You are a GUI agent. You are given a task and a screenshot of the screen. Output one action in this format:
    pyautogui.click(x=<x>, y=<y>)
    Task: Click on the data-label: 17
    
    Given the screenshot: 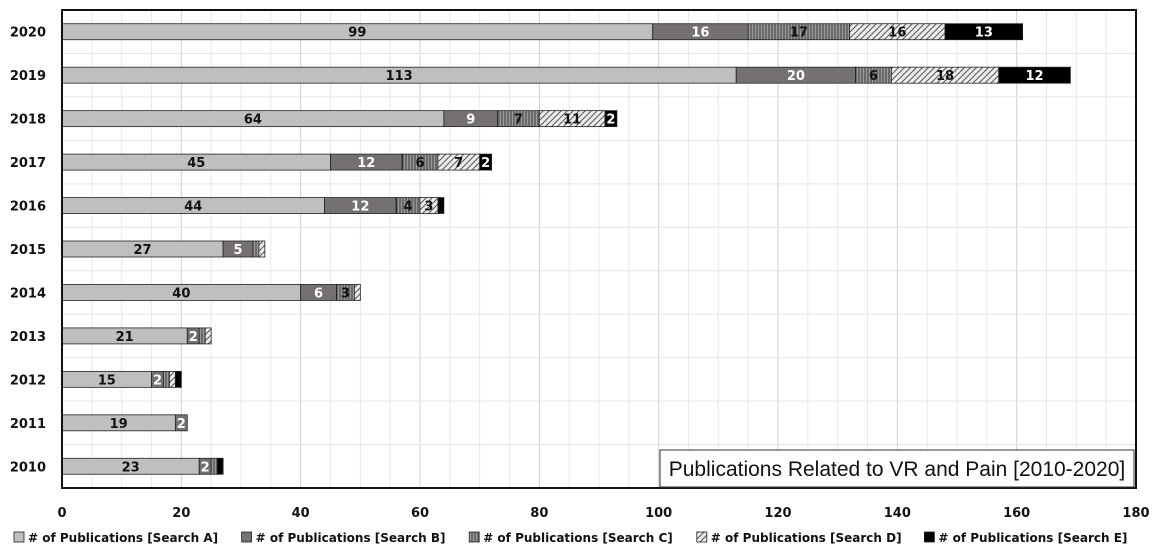 What is the action you would take?
    pyautogui.click(x=799, y=33)
    